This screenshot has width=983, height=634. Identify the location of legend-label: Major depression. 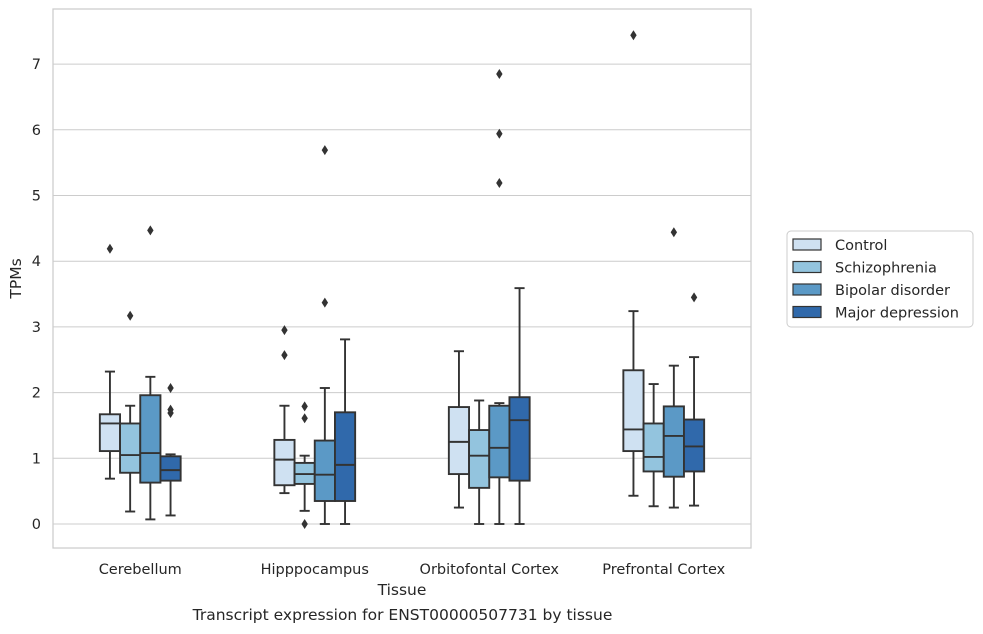
(897, 314).